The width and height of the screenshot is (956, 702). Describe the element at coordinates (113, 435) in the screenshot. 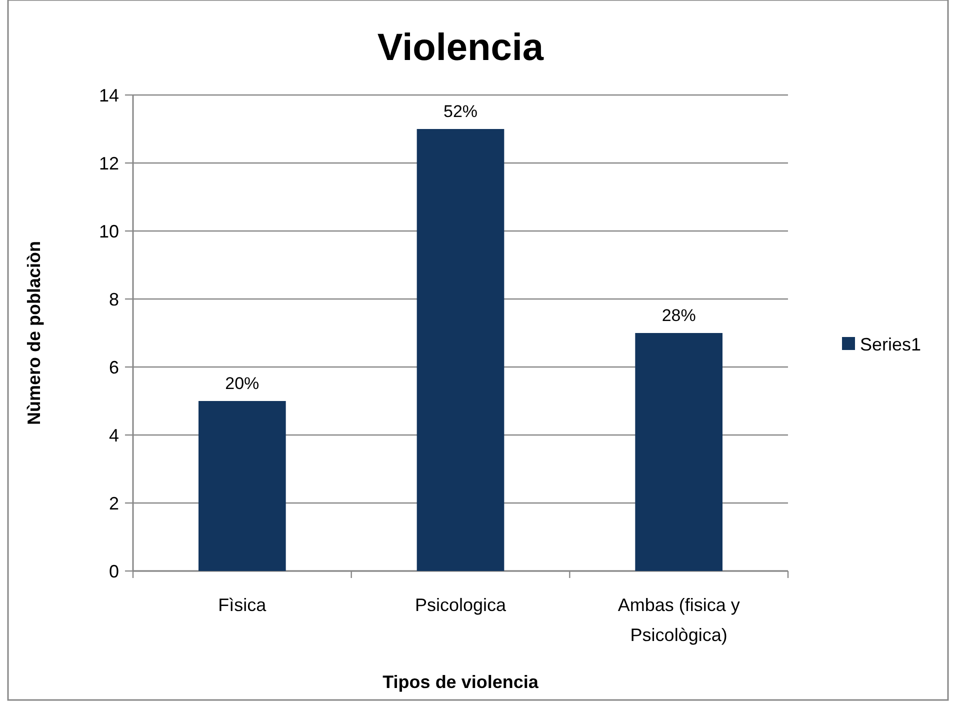

I see `y-tick-label: 4` at that location.